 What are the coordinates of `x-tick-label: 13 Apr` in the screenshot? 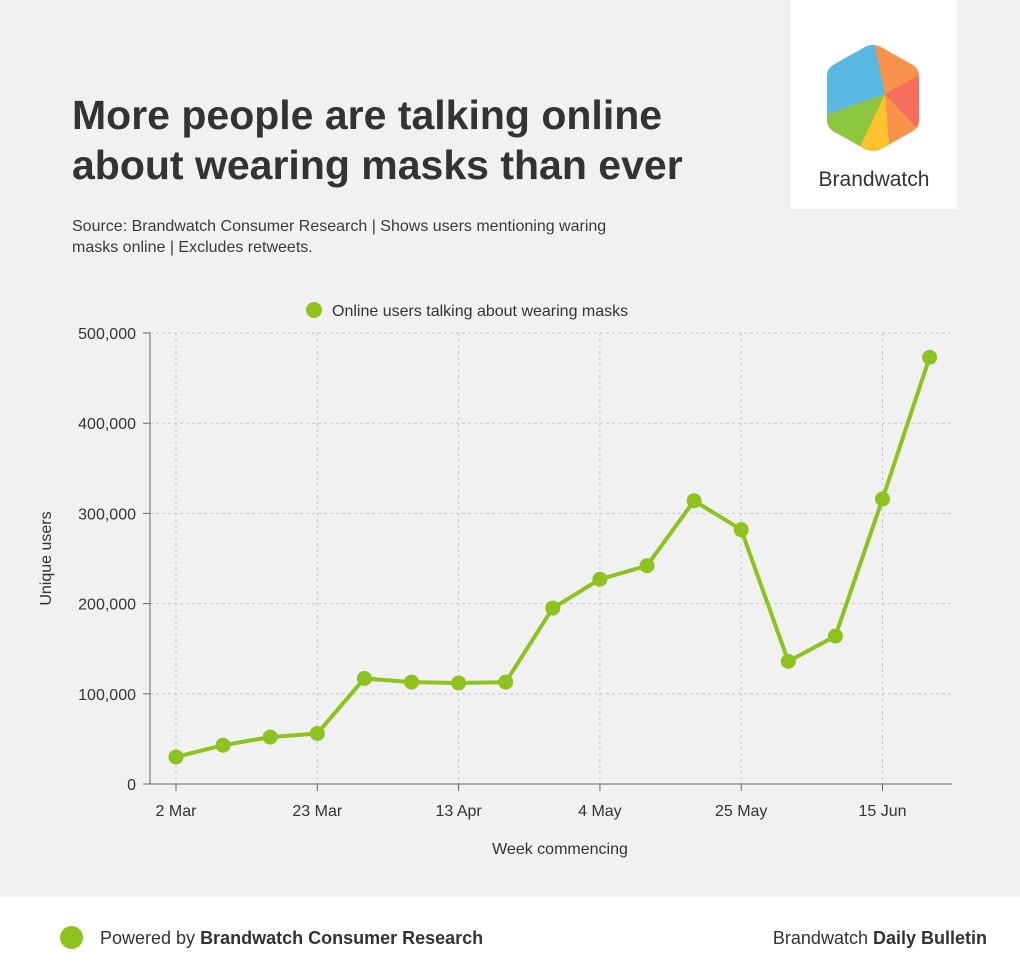 It's located at (458, 811).